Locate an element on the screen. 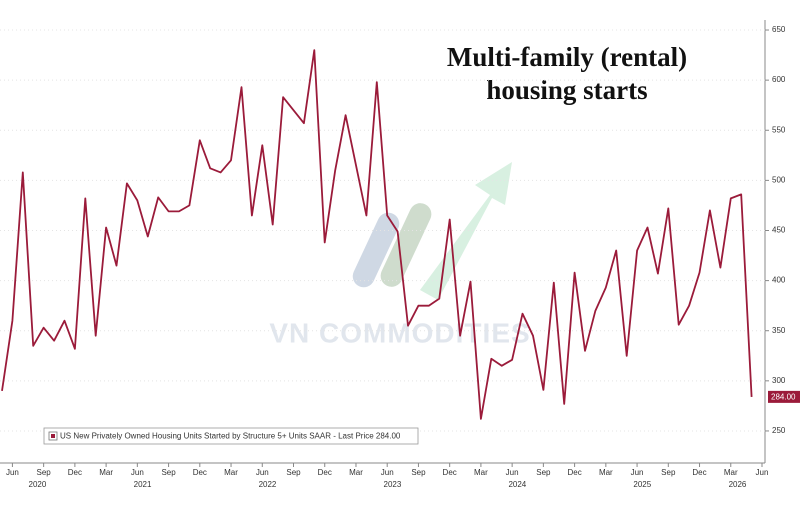 Image resolution: width=800 pixels, height=516 pixels. y-tick-label: 300 is located at coordinates (779, 380).